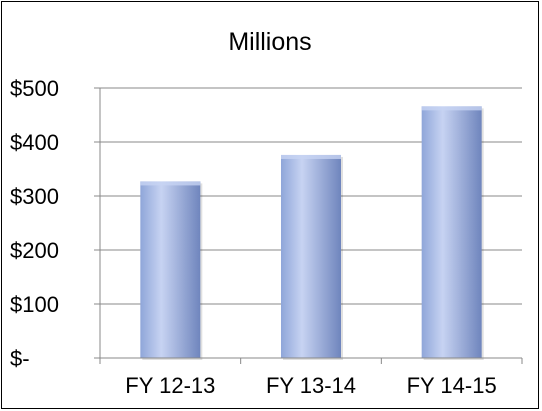 The height and width of the screenshot is (411, 542). What do you see at coordinates (269, 42) in the screenshot?
I see `chart-title: Millions` at bounding box center [269, 42].